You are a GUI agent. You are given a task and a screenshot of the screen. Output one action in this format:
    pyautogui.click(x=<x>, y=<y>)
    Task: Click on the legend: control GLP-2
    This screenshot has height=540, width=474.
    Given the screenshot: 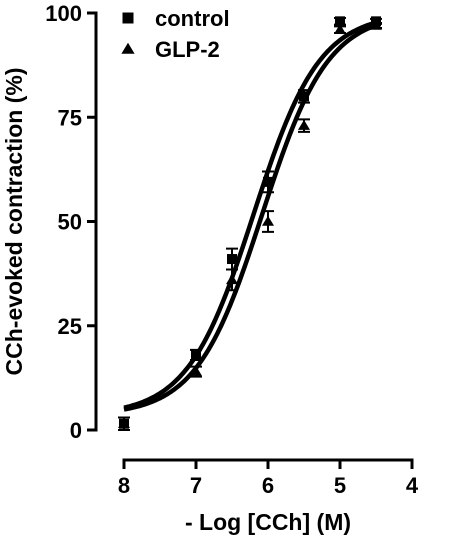 What is the action you would take?
    pyautogui.click(x=175, y=34)
    